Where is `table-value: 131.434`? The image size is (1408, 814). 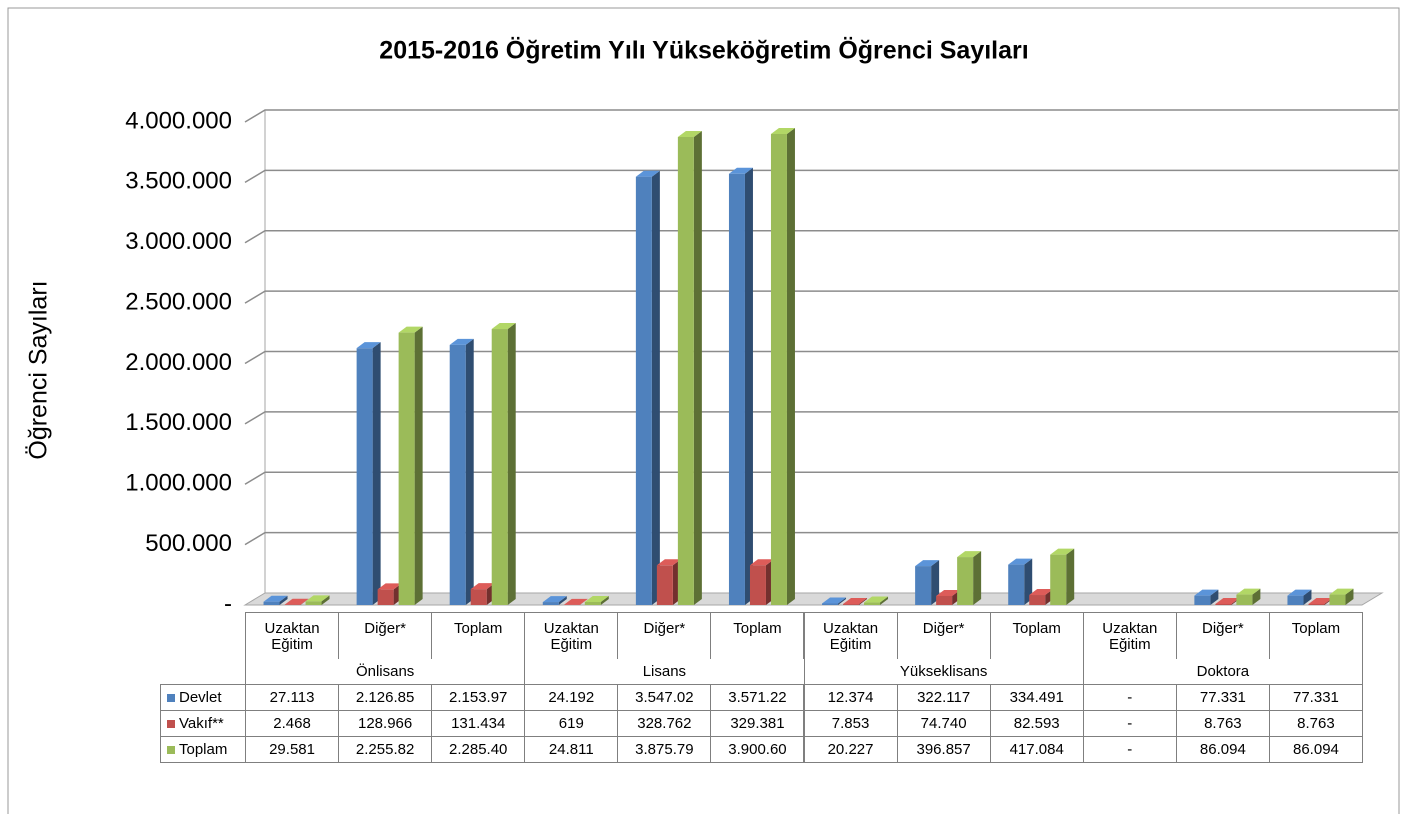 table-value: 131.434 is located at coordinates (478, 723).